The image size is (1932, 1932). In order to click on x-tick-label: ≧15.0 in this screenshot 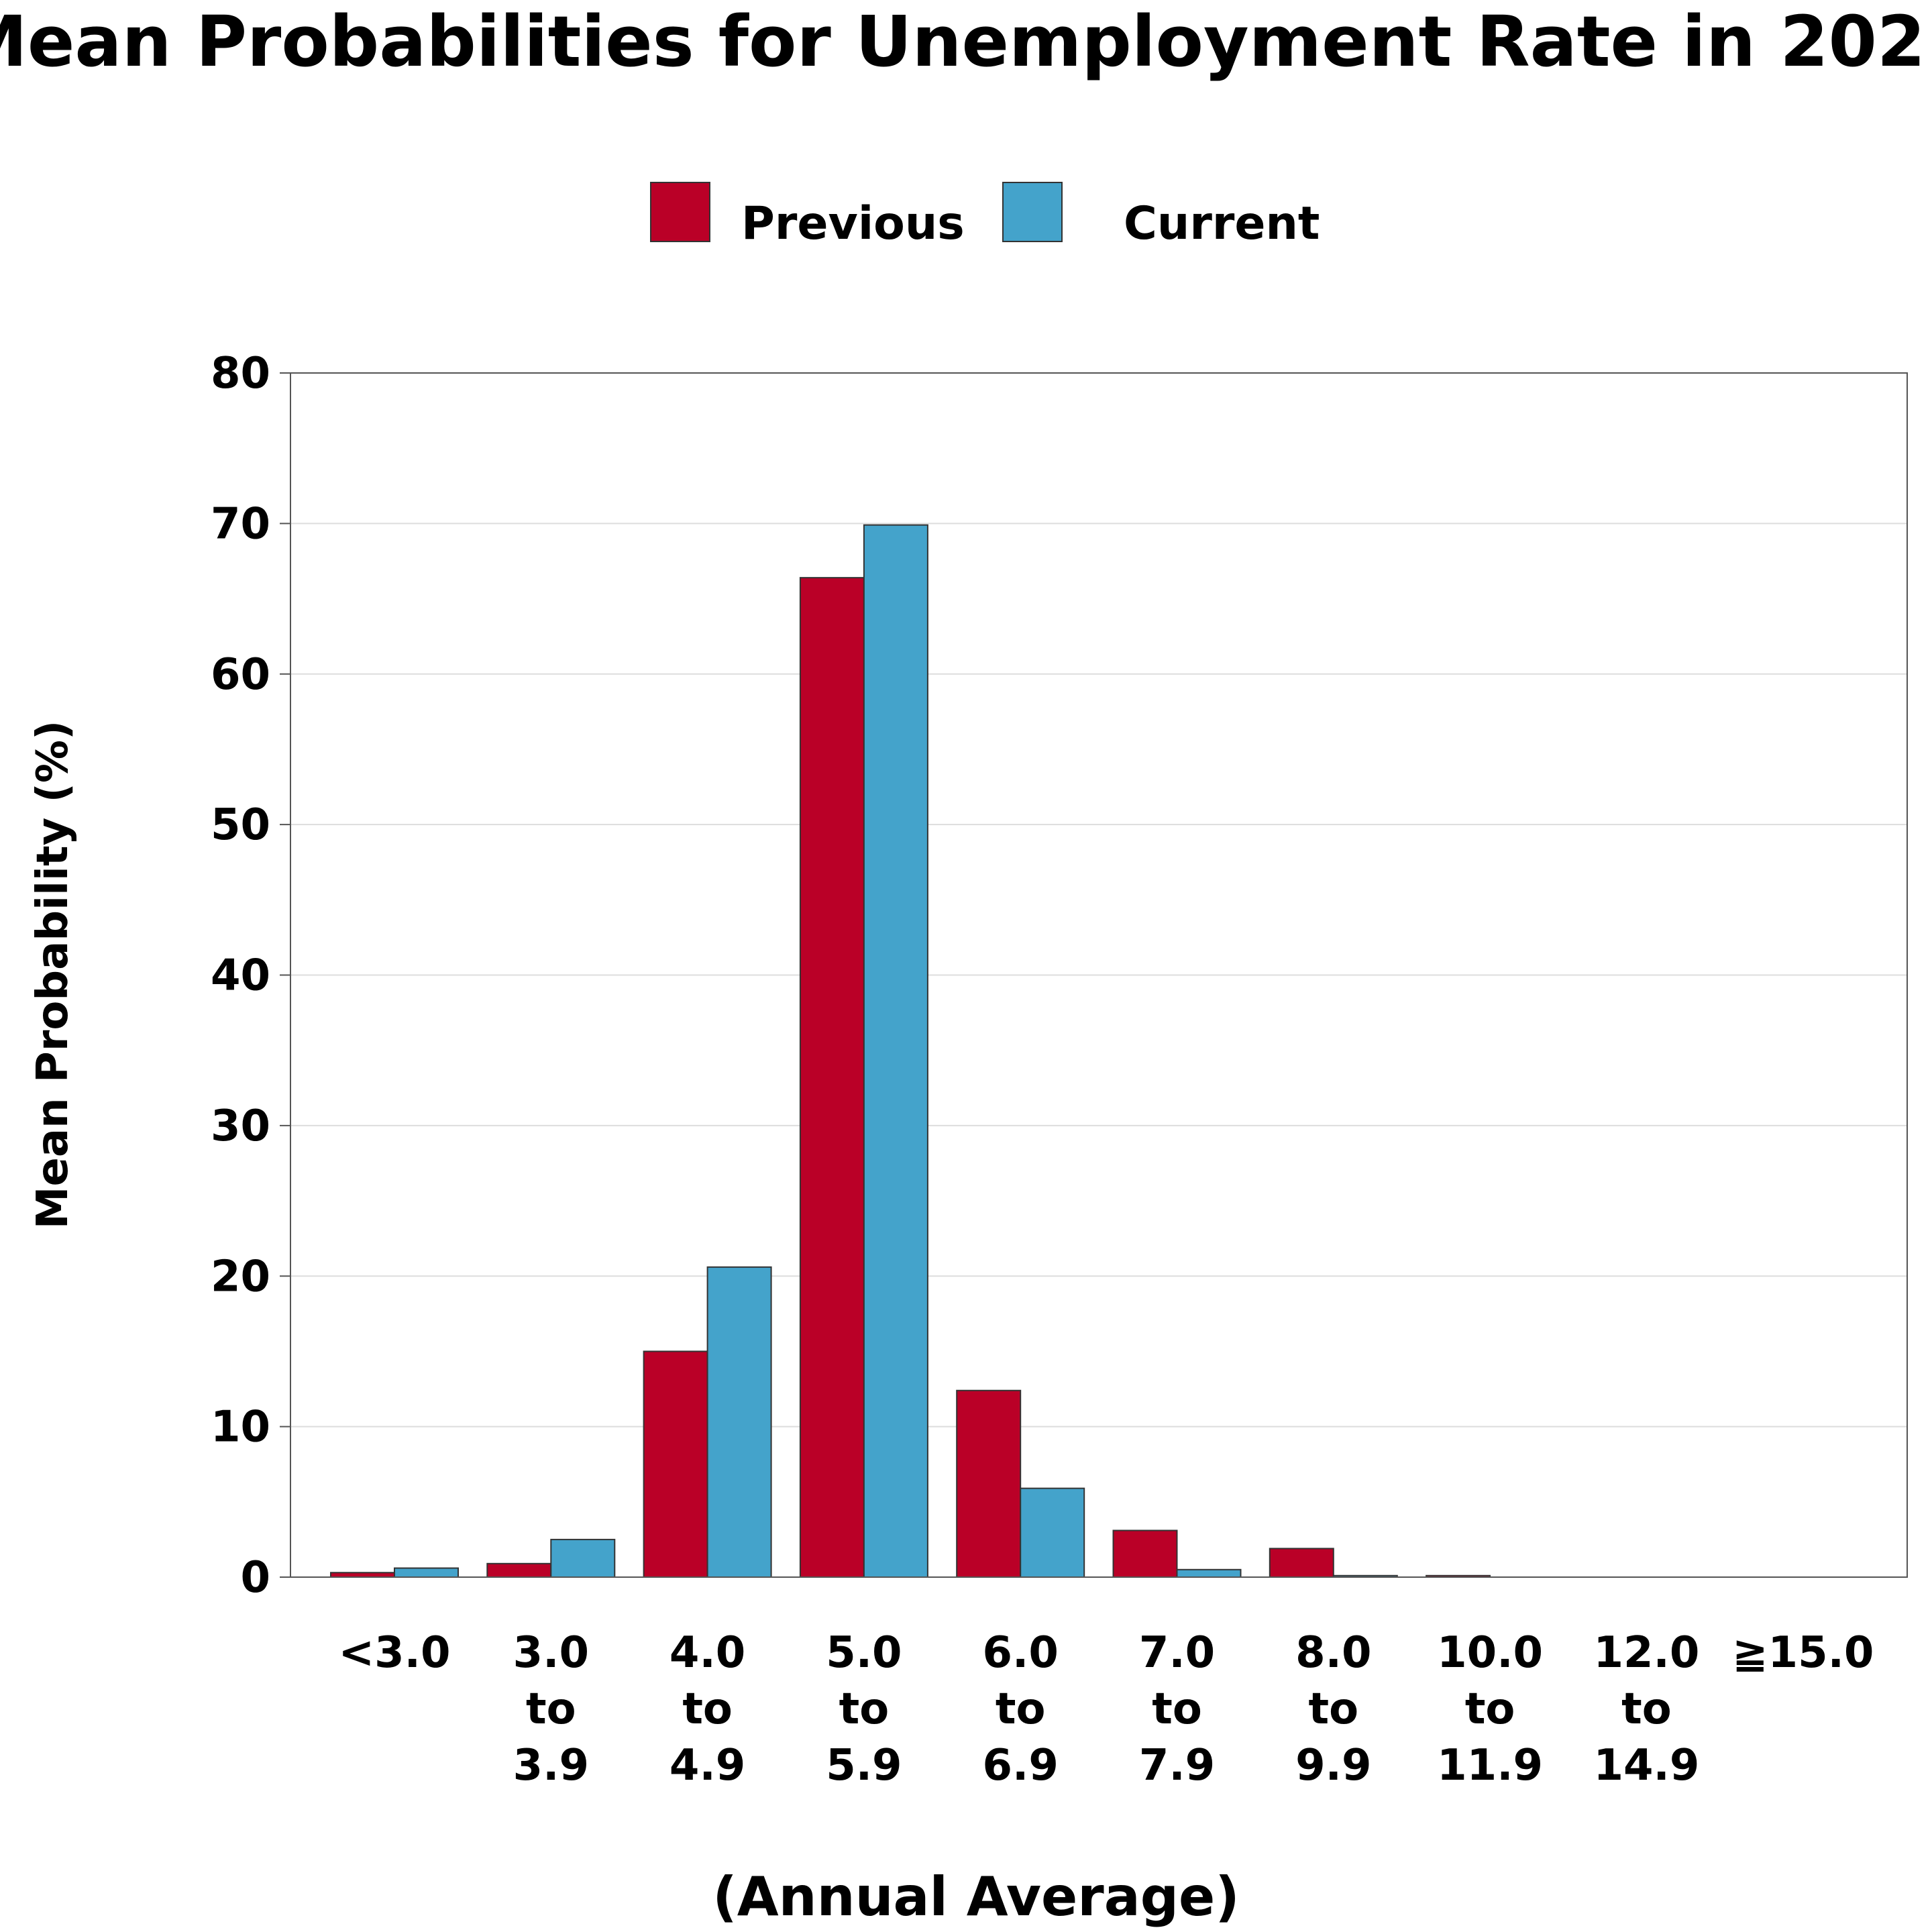, I will do `click(1803, 1653)`.